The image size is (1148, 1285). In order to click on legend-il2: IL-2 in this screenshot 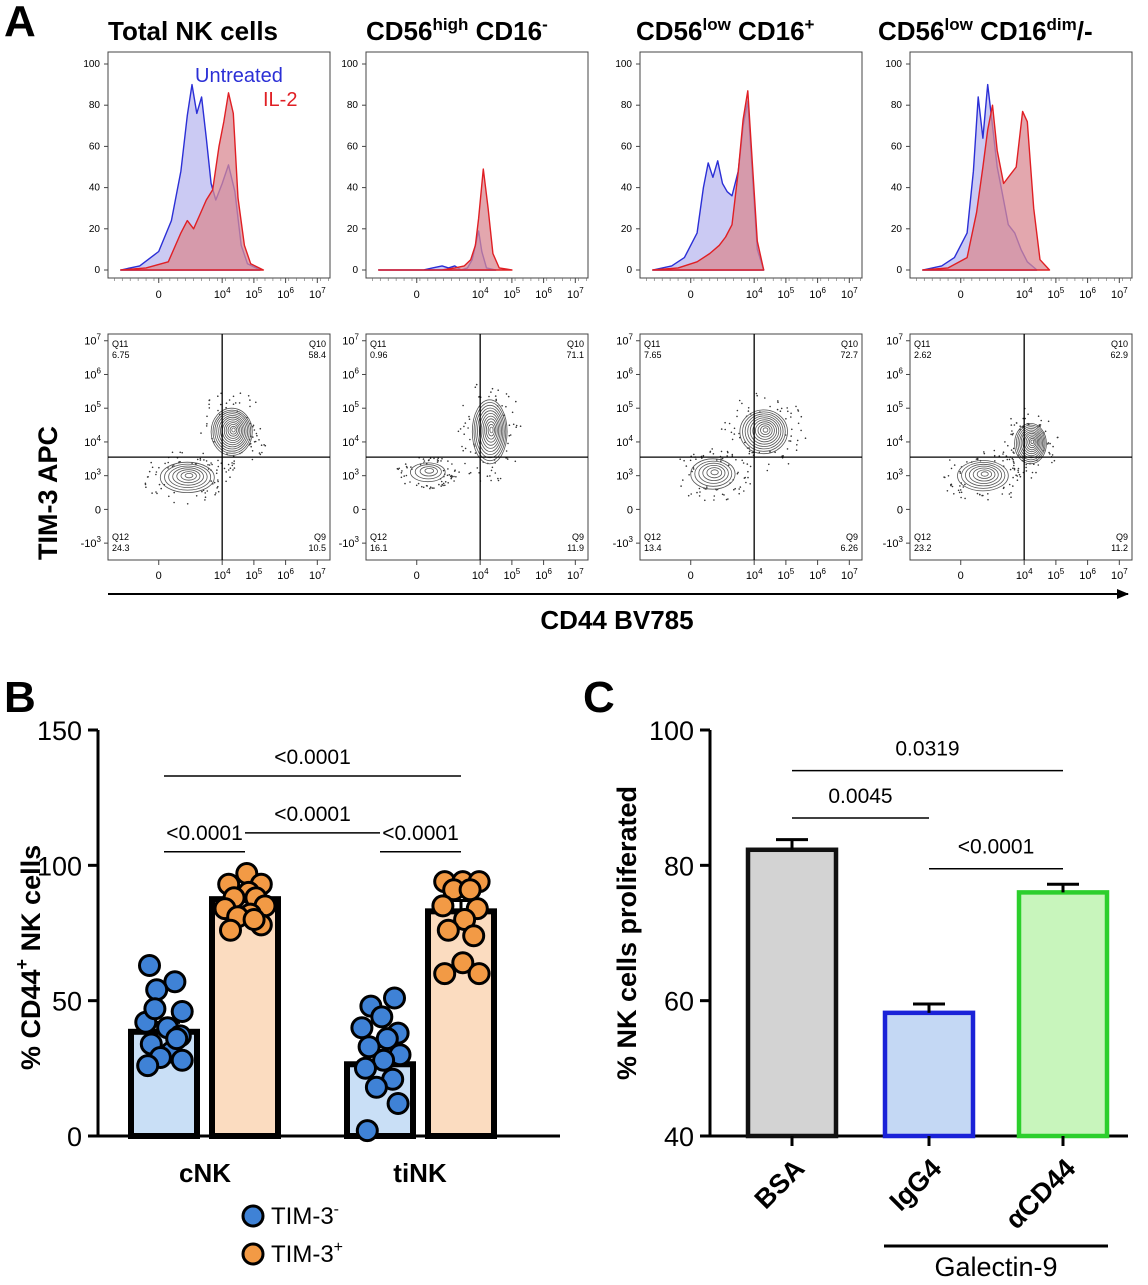, I will do `click(280, 100)`.